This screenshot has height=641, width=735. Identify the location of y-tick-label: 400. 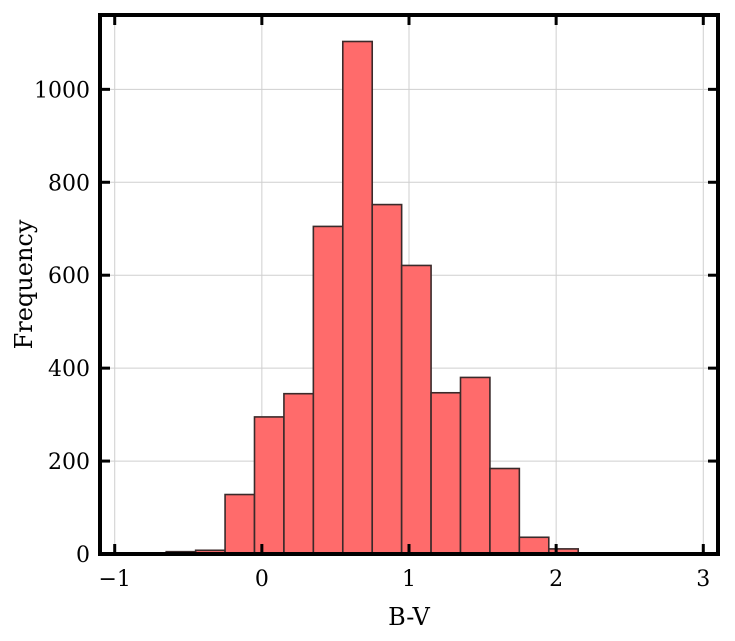
(69, 369).